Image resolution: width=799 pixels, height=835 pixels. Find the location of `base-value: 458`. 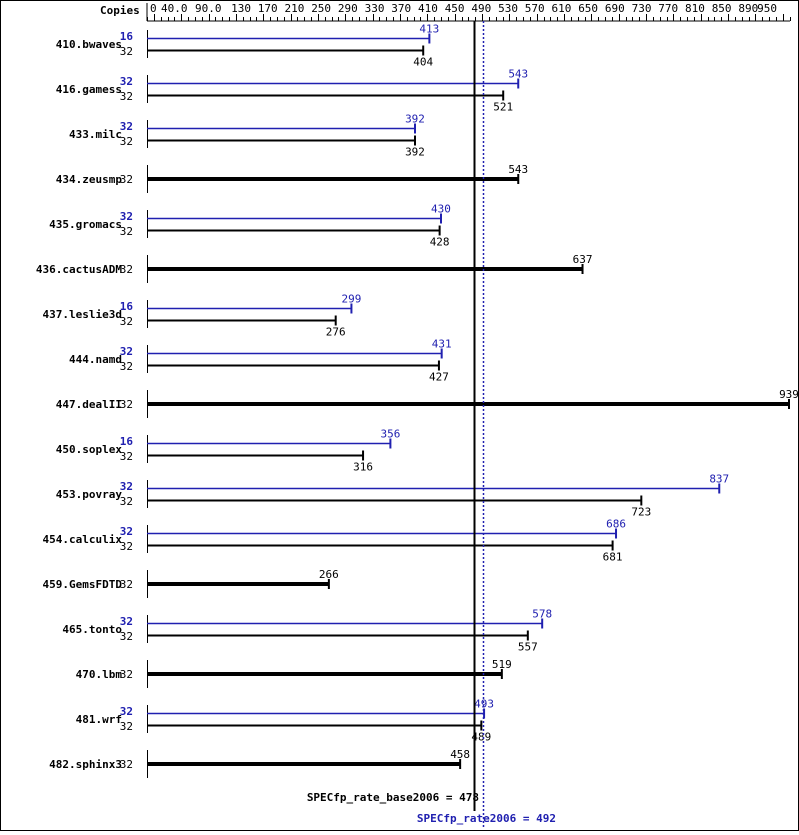

base-value: 458 is located at coordinates (460, 754).